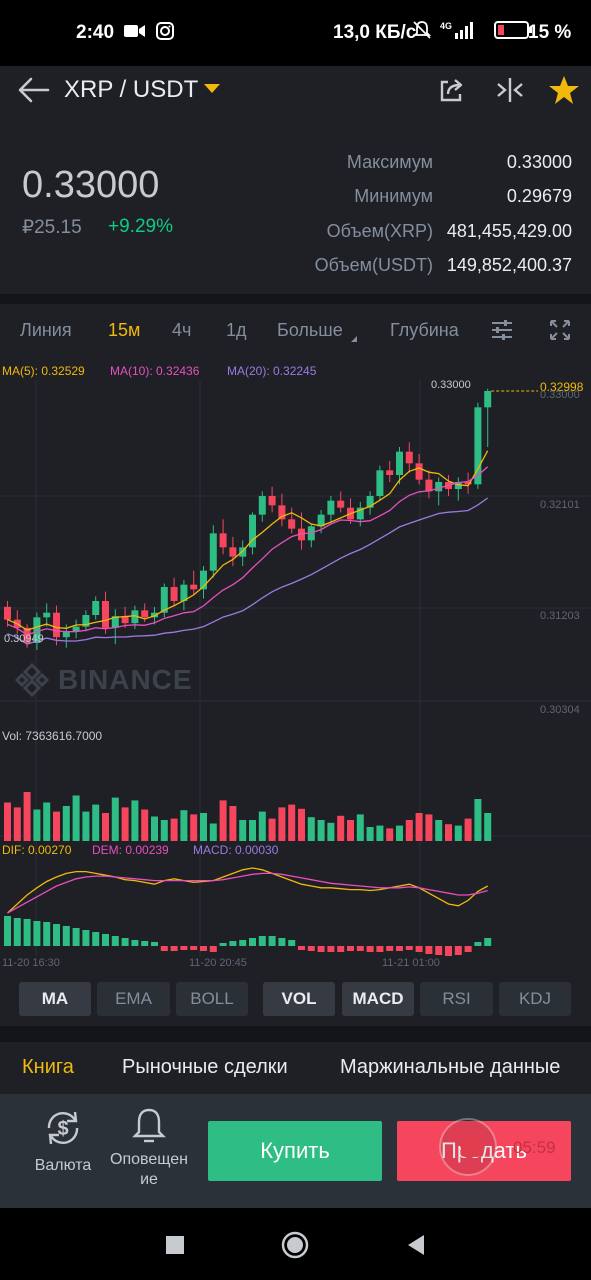 This screenshot has height=1280, width=591. Describe the element at coordinates (212, 999) in the screenshot. I see `indicator-boll: BOLL` at that location.